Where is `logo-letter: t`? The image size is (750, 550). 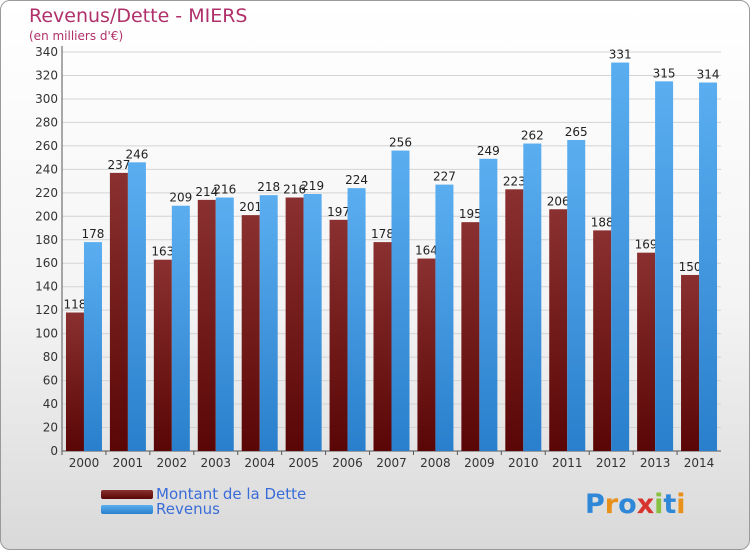 logo-letter: t is located at coordinates (670, 504).